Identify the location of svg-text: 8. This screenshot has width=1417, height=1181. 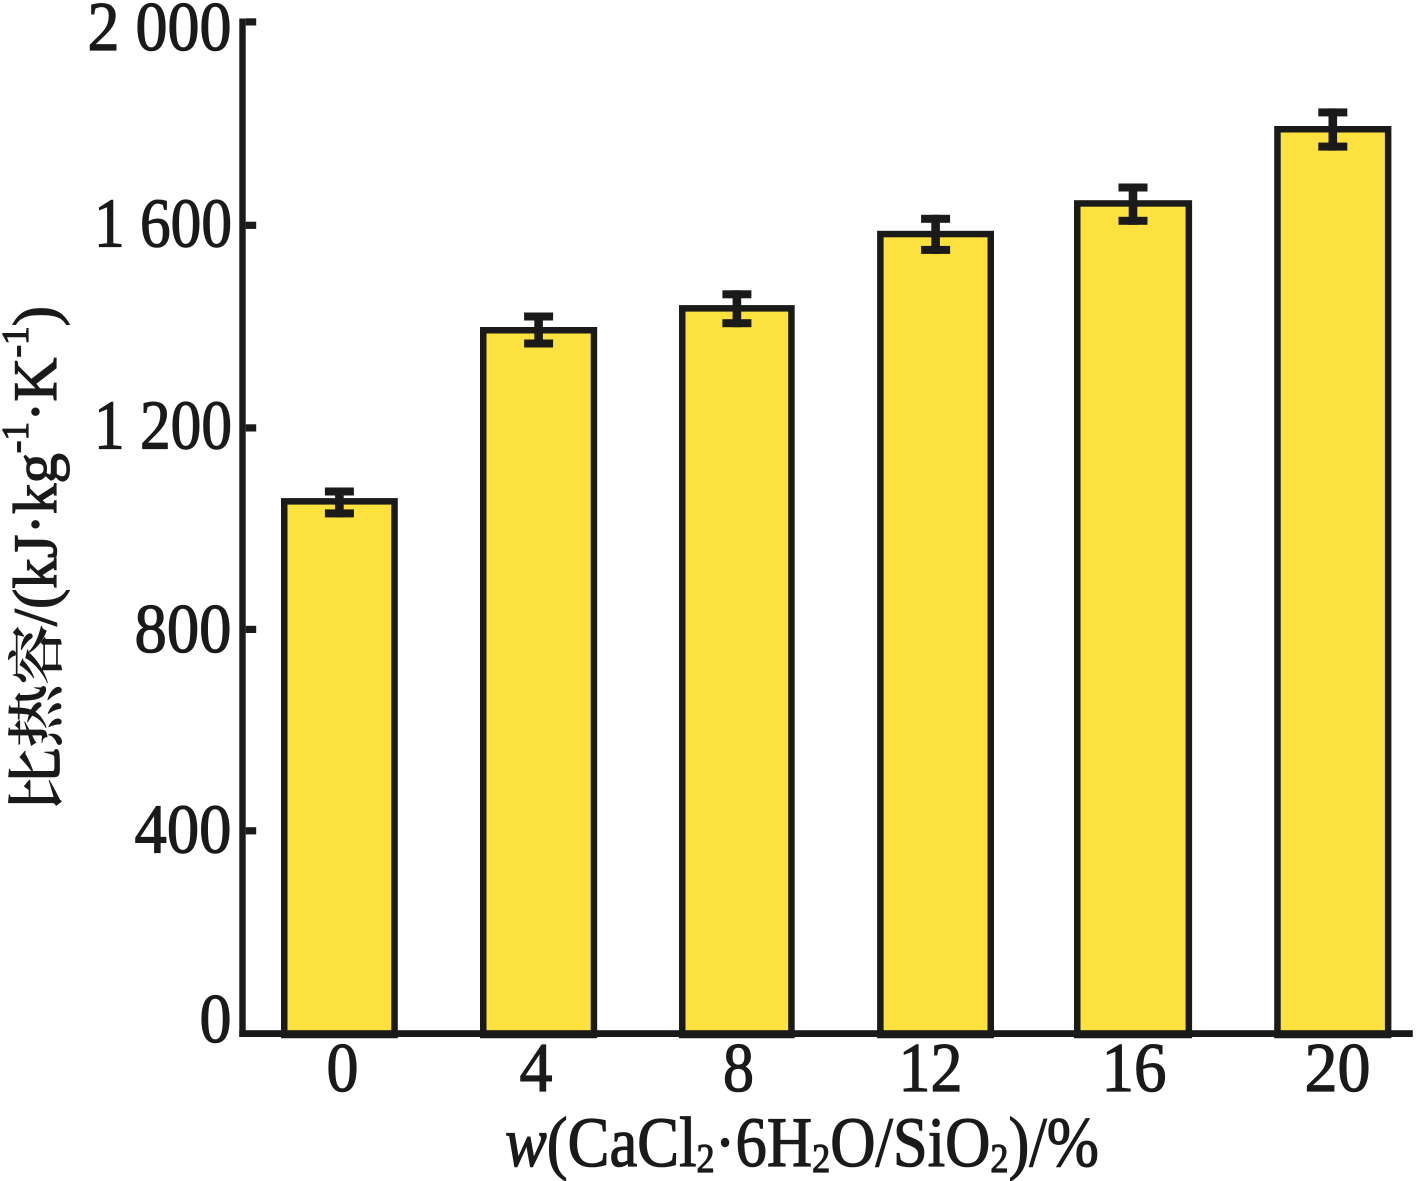
(738, 1068).